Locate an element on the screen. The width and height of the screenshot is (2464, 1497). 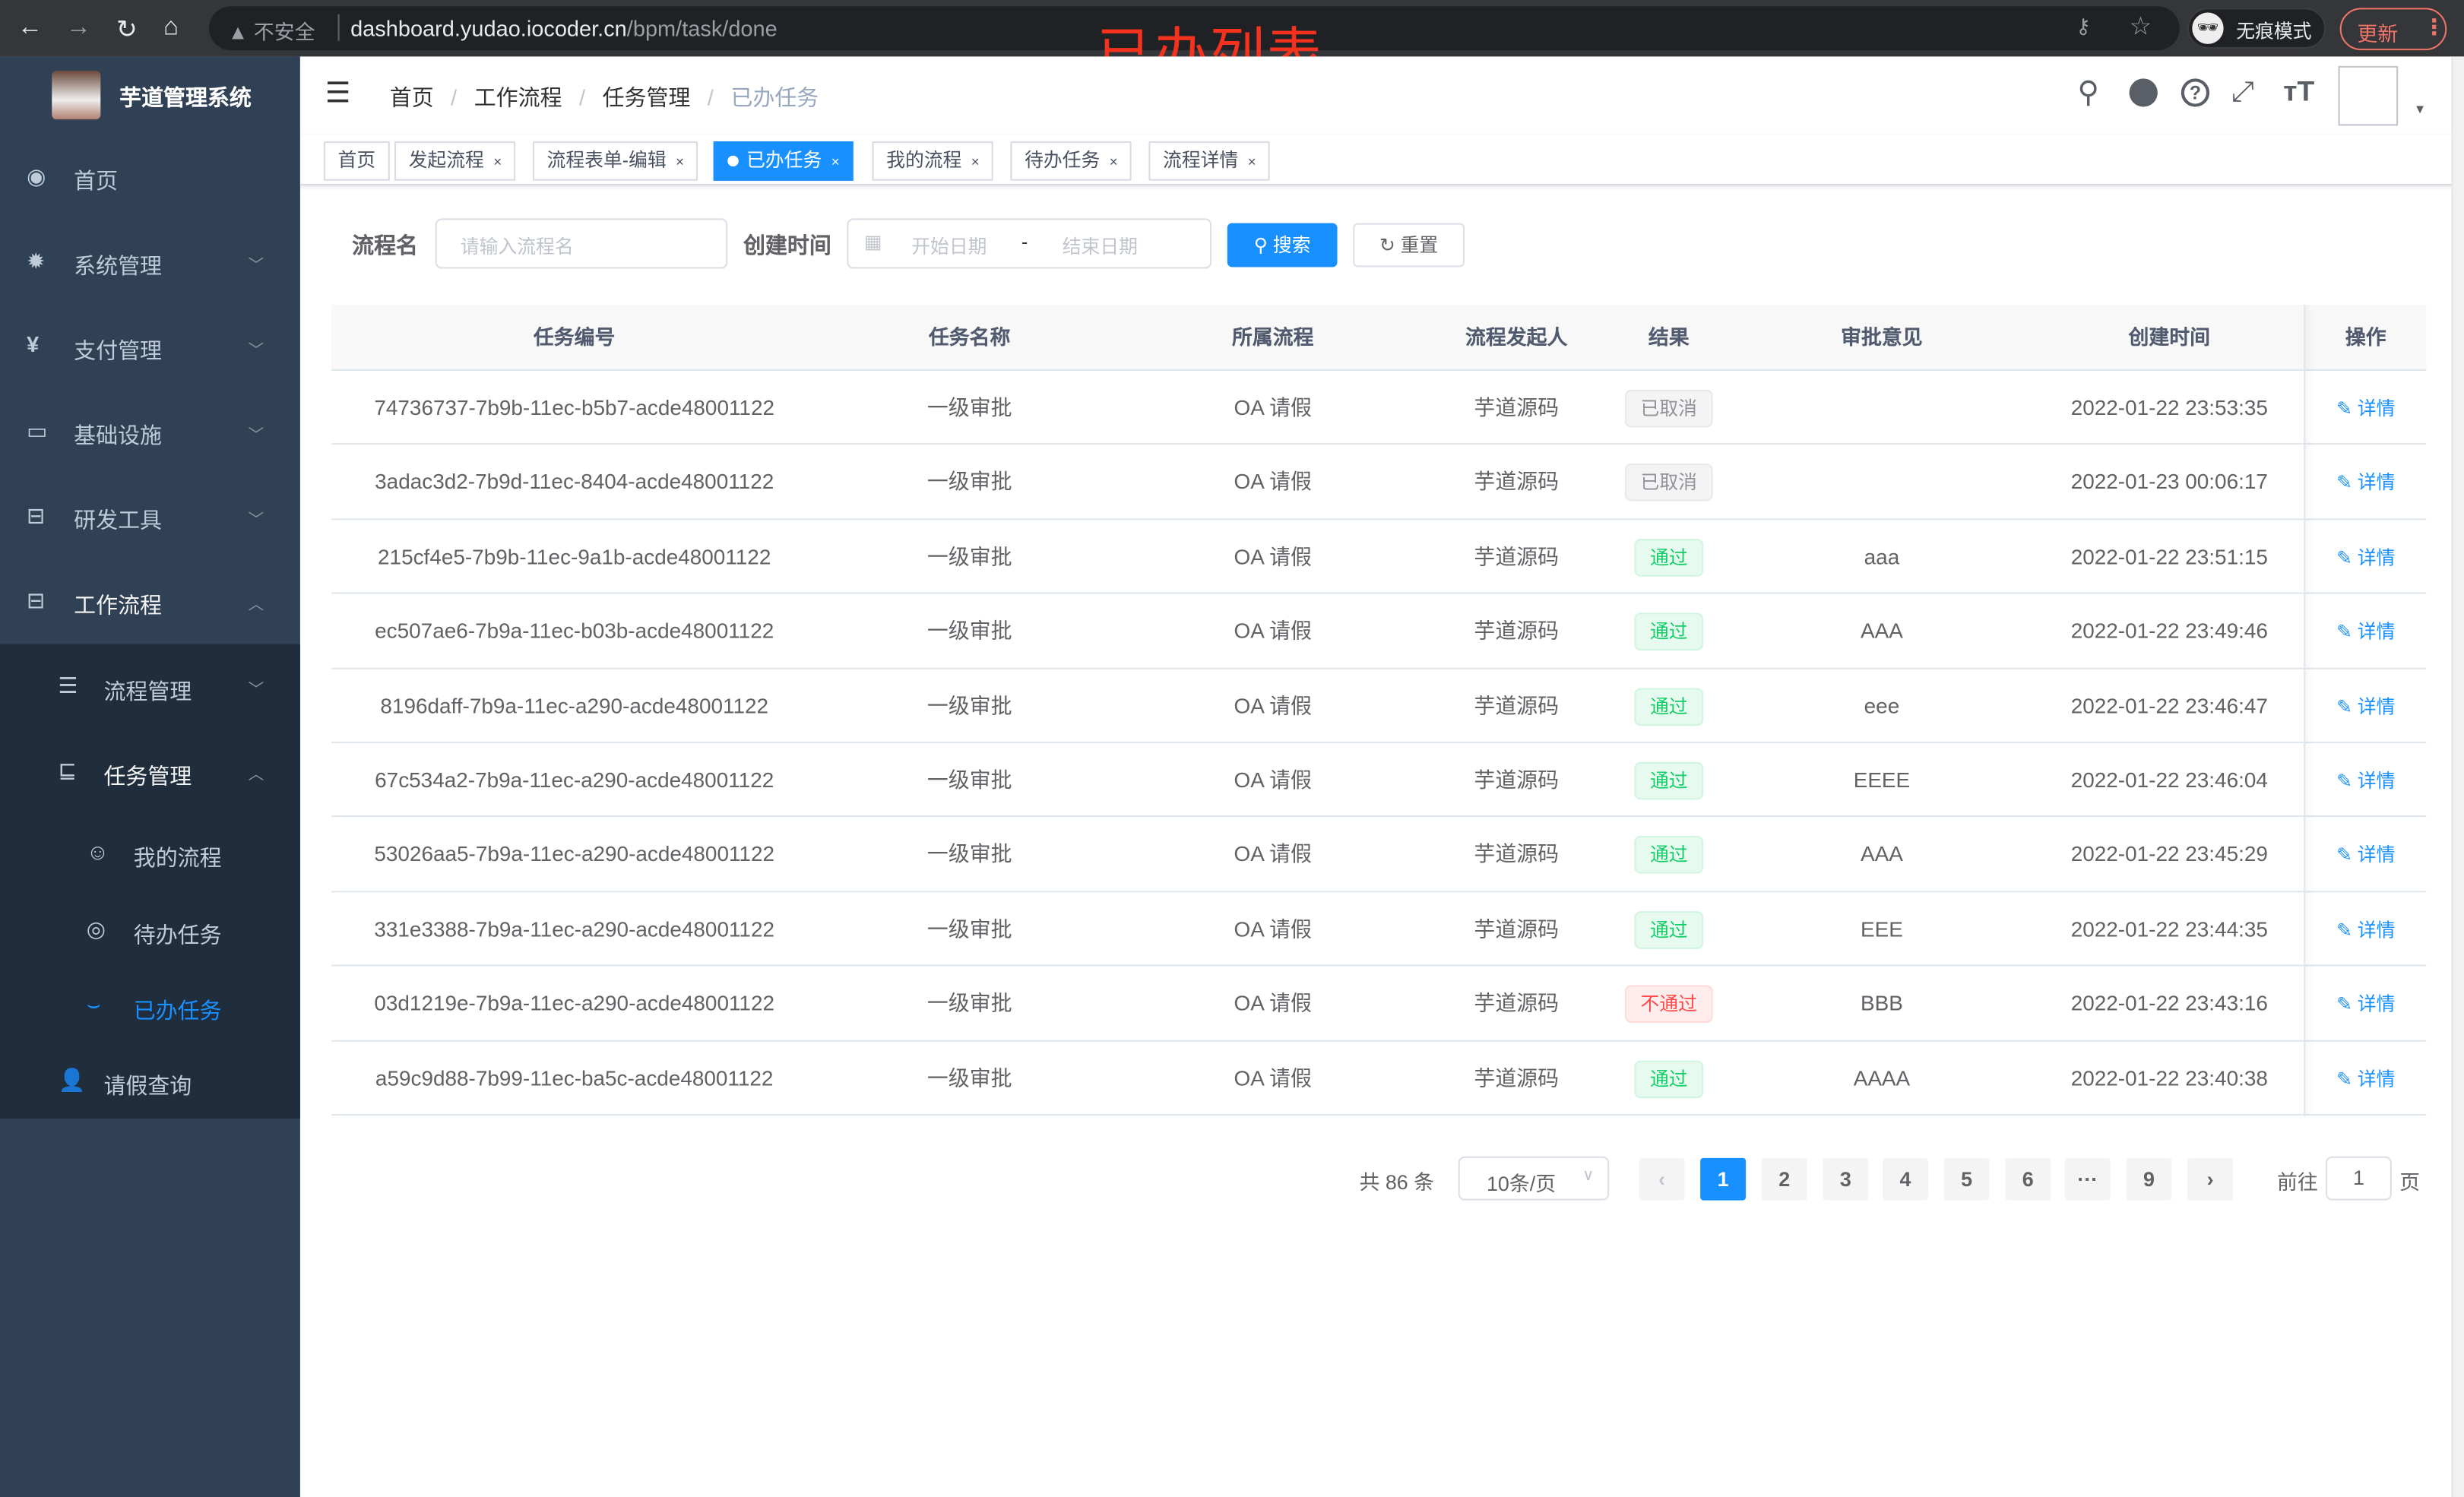
sidebar-item-todo: ◎ 待办任务 is located at coordinates (150, 929).